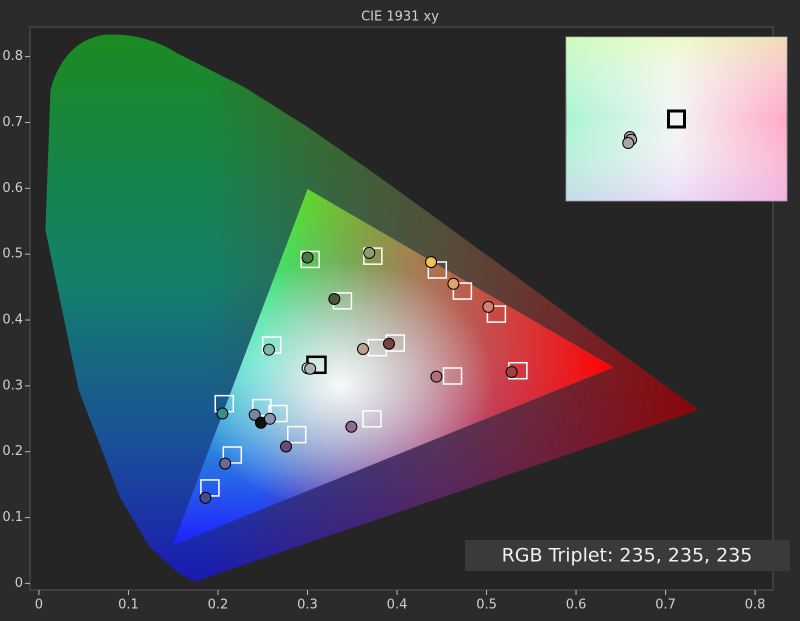 The height and width of the screenshot is (621, 800). What do you see at coordinates (576, 605) in the screenshot?
I see `x-tick-label: 0.6` at bounding box center [576, 605].